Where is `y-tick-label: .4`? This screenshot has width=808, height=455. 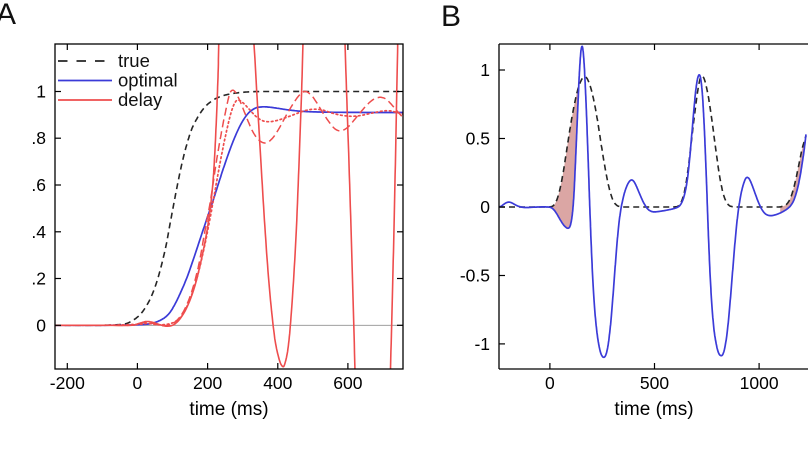
y-tick-label: .4 is located at coordinates (38, 232).